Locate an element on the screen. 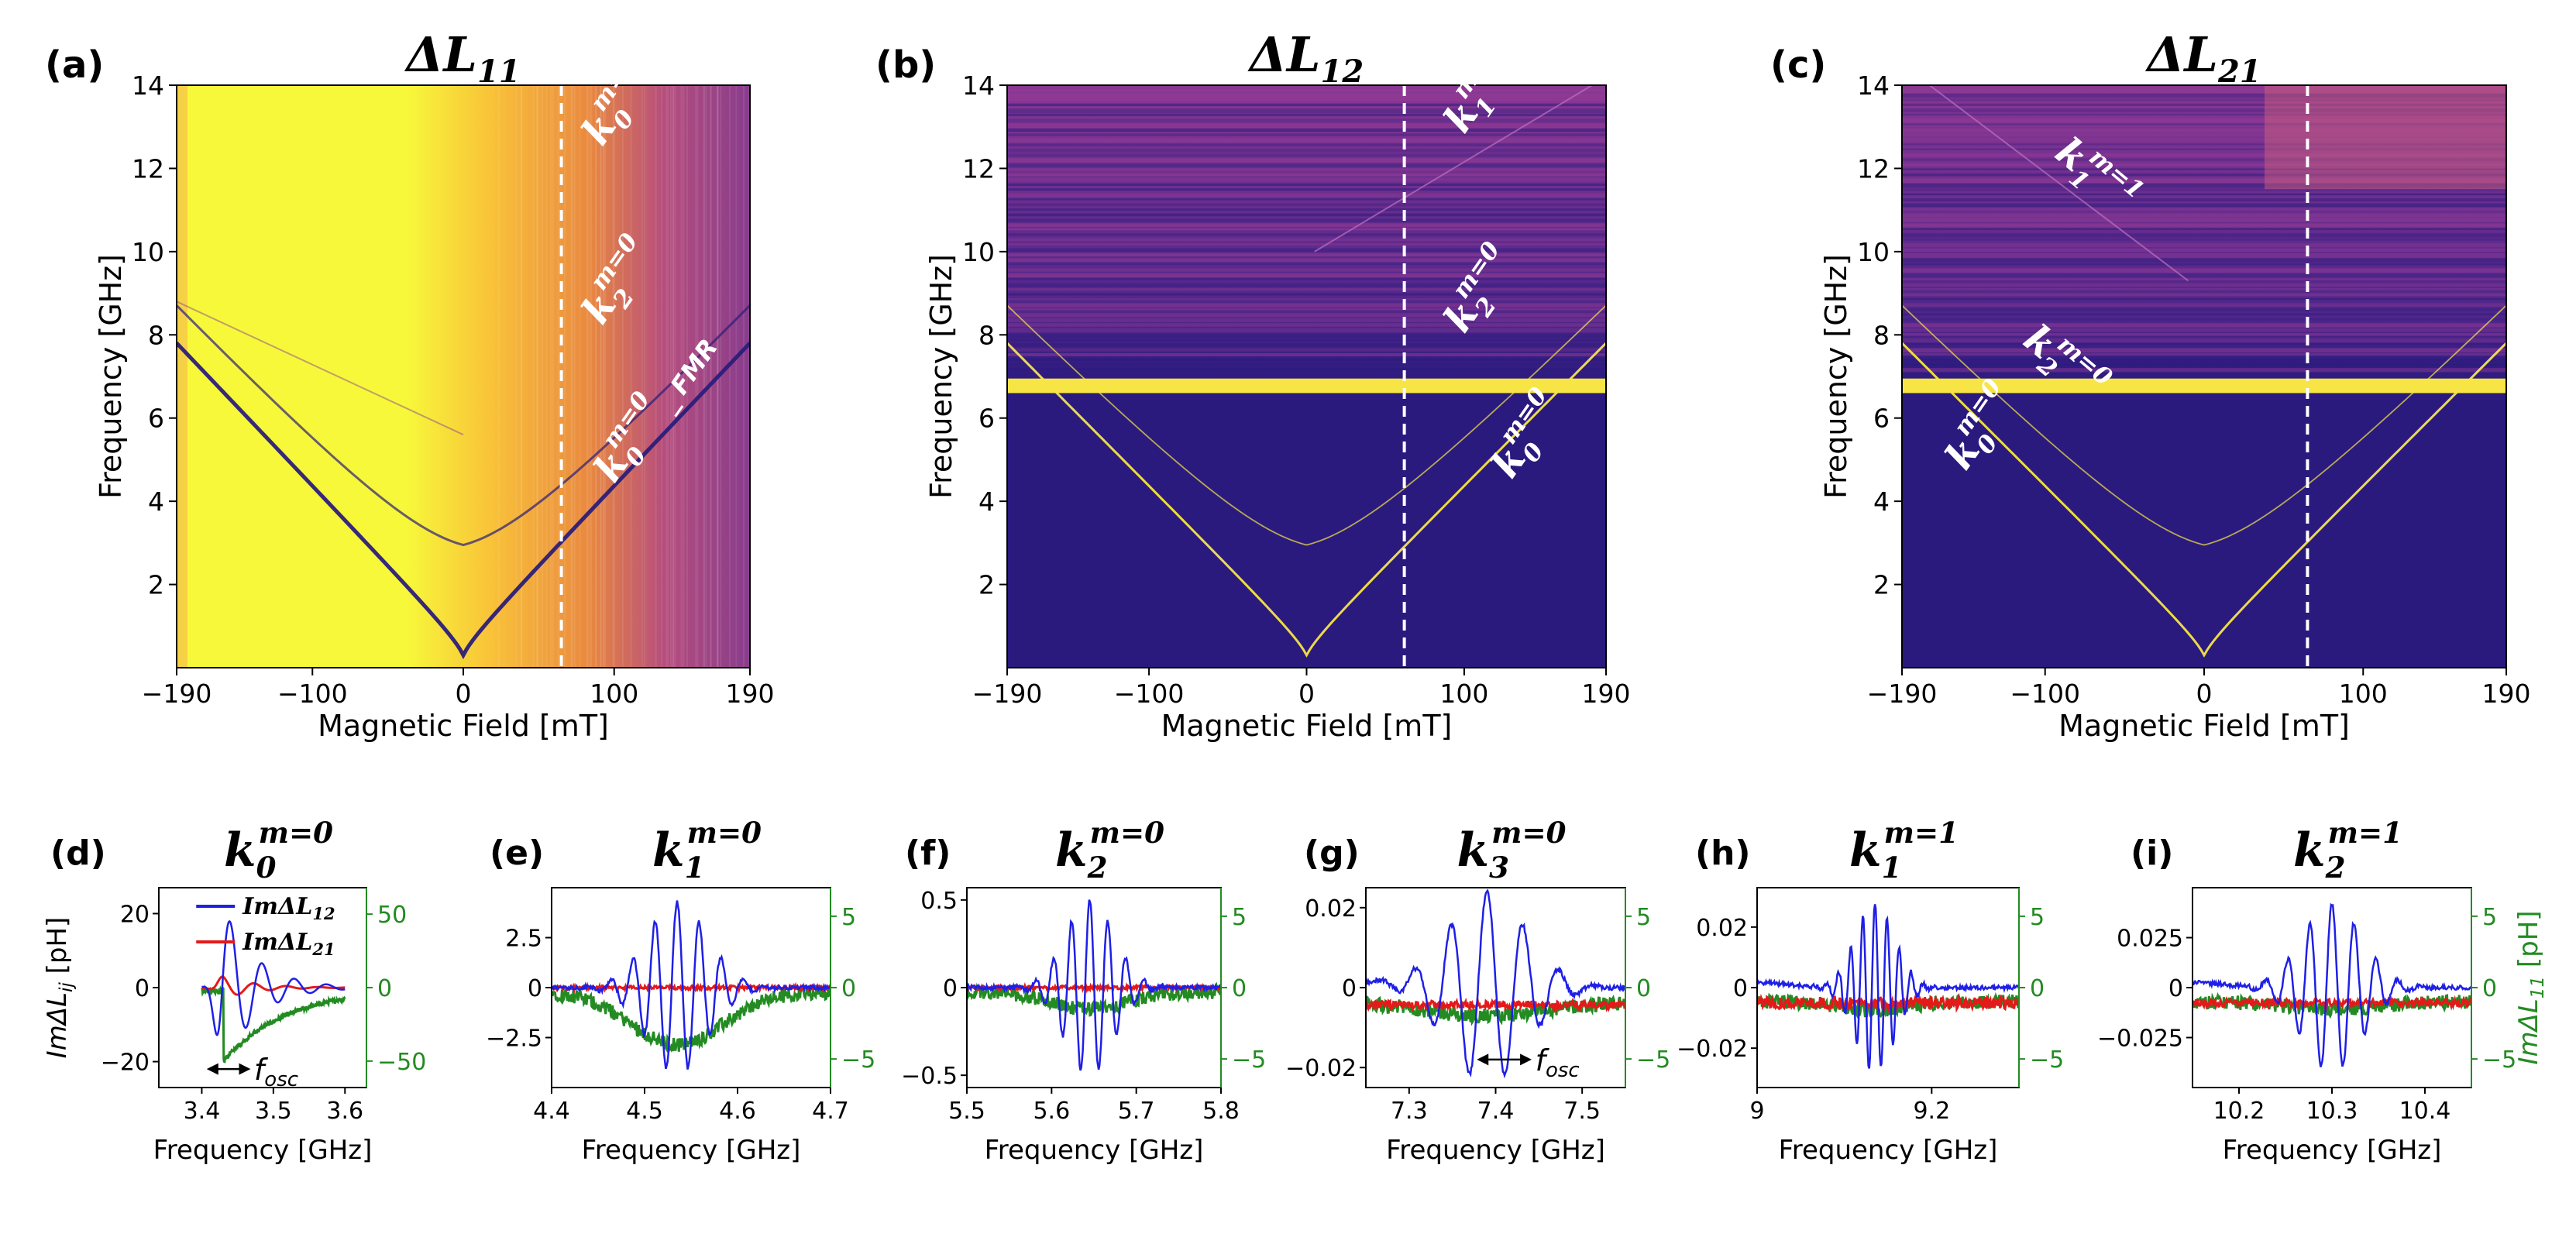  legend-label: ImΔL12 is located at coordinates (288, 908).